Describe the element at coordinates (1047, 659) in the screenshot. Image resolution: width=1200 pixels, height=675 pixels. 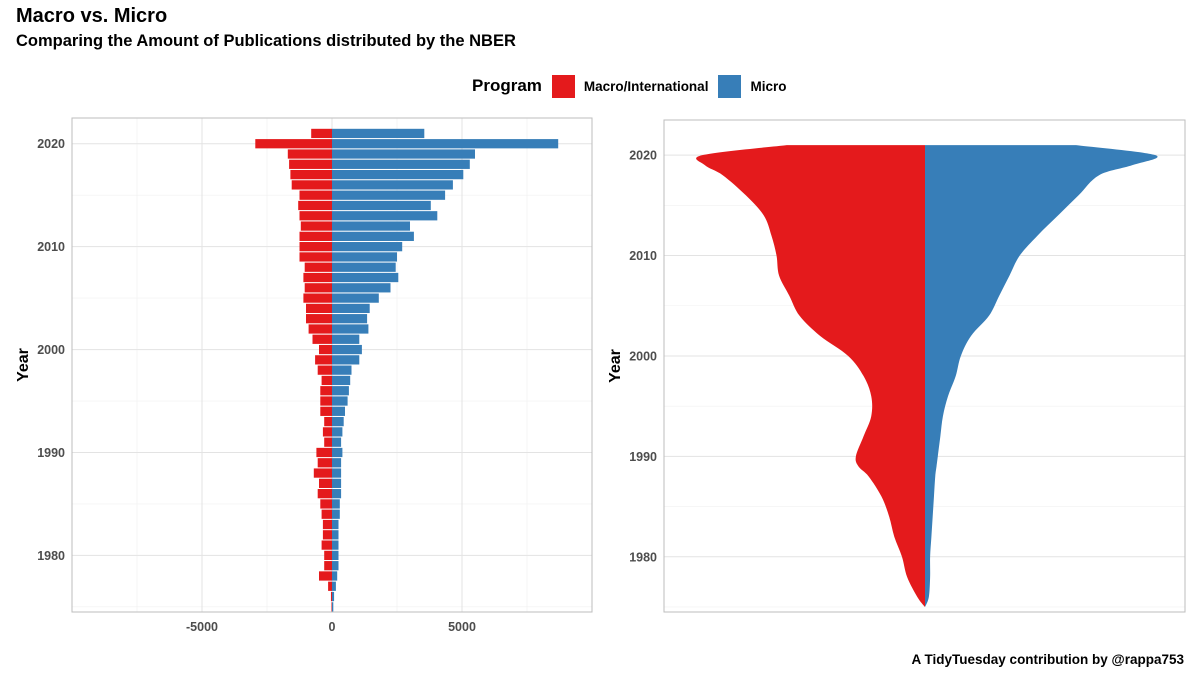
I see `caption: A TidyTuesday contribution by @rappa753` at that location.